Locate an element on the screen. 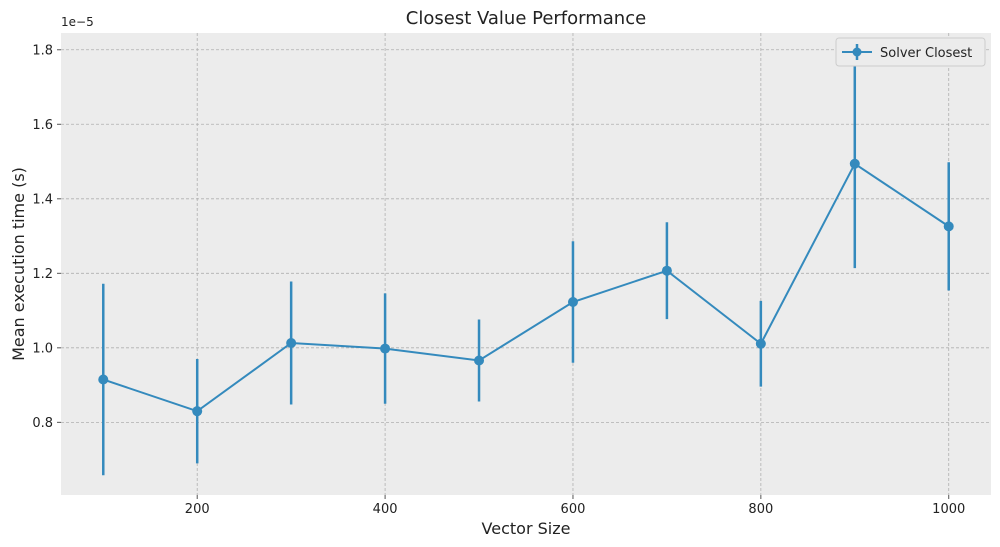 Image resolution: width=1000 pixels, height=547 pixels. y-ticks: 0.8 1.0 1.2 1.4 1.6 1.8 is located at coordinates (46, 237).